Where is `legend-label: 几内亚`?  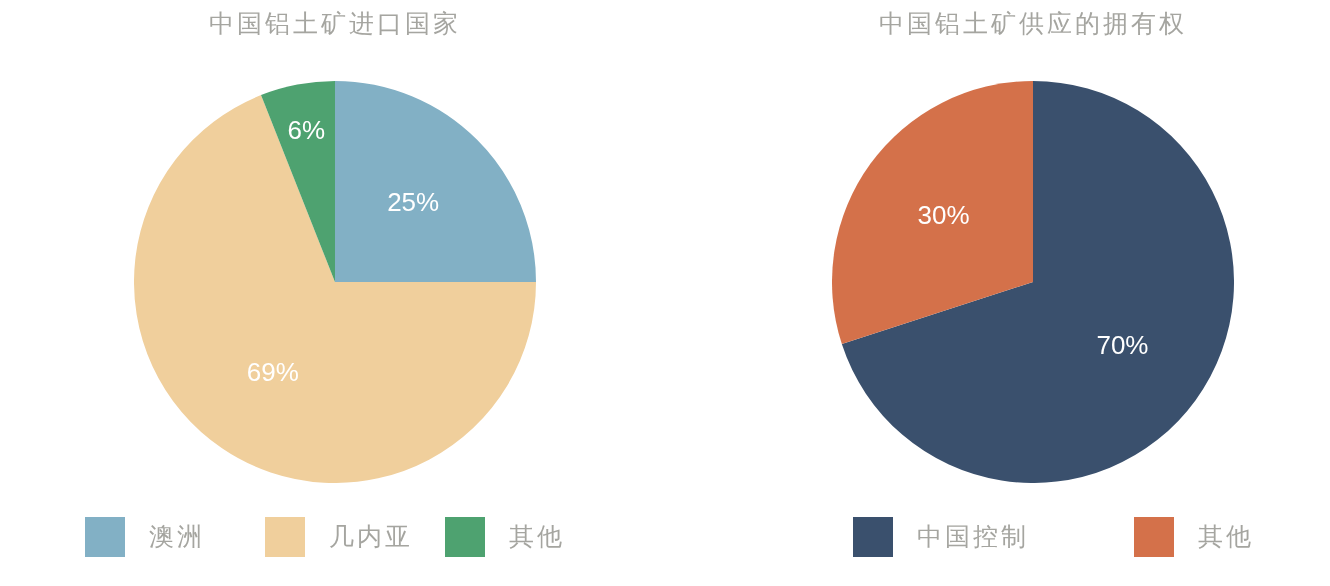
legend-label: 几内亚 is located at coordinates (371, 537).